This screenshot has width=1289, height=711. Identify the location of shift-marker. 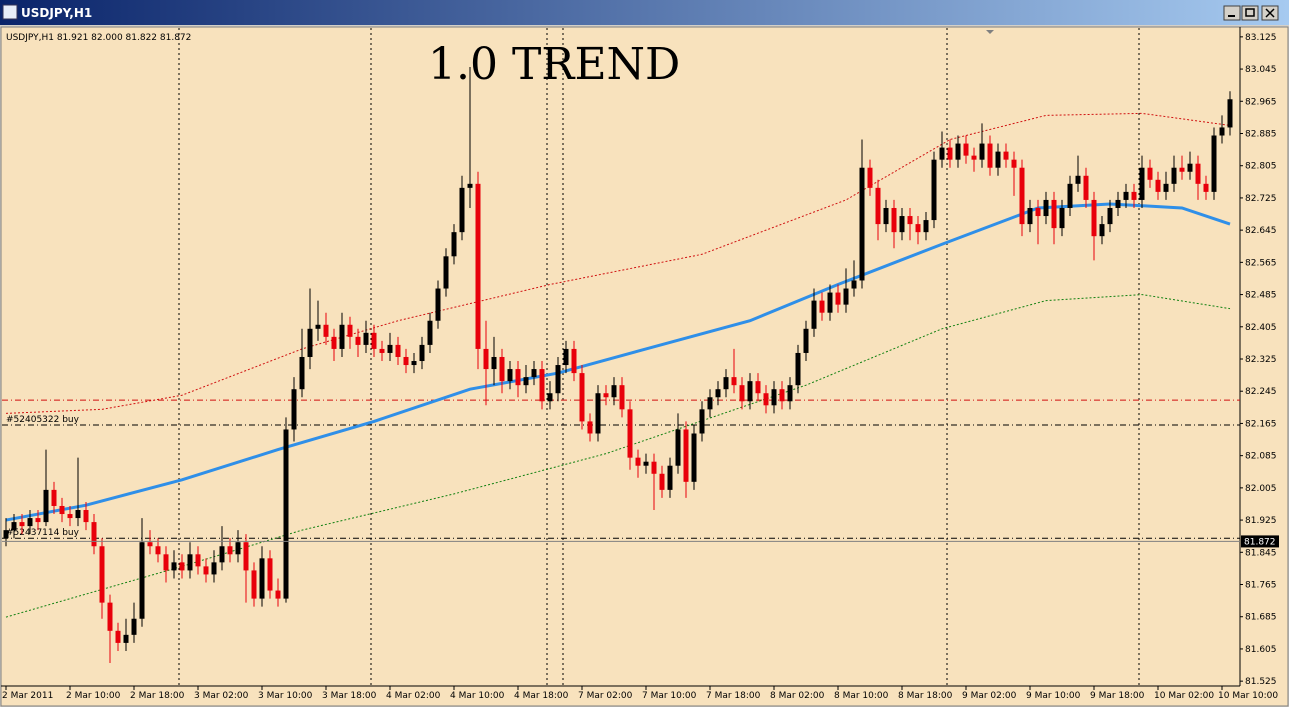
(990, 32).